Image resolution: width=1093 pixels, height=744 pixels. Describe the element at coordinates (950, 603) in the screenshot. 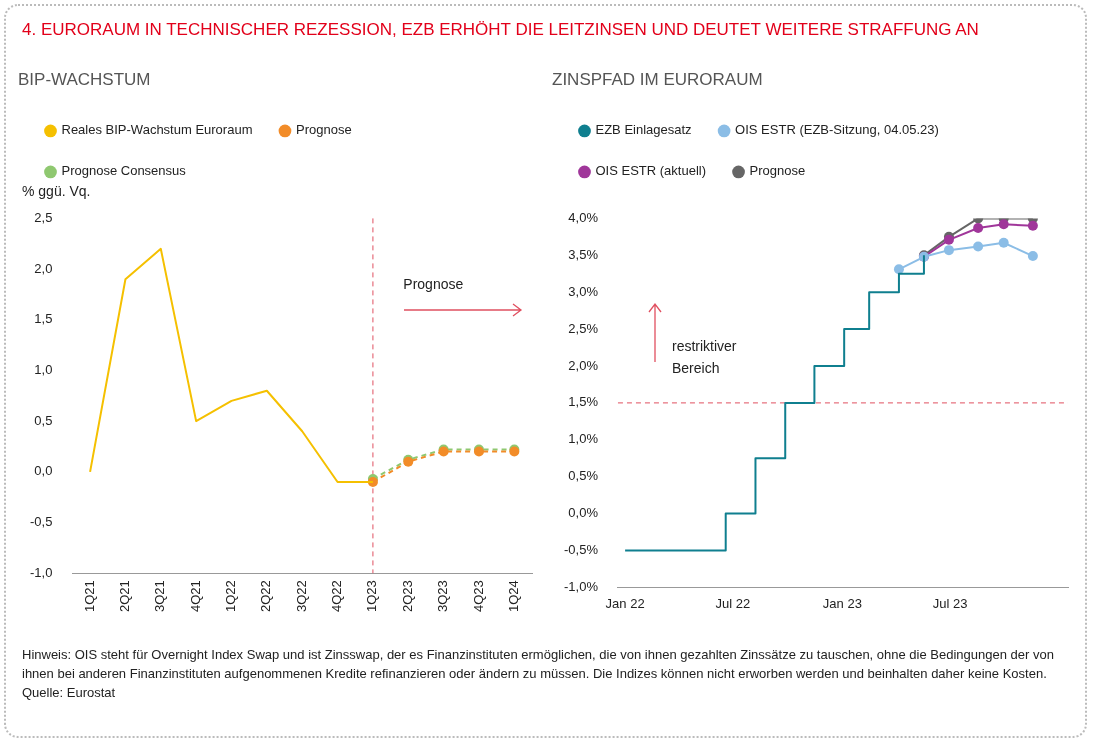

I see `x-tick-label: Jul 23` at that location.